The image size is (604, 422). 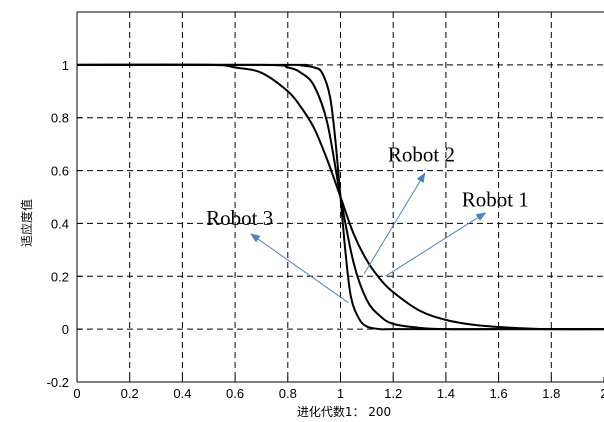 What do you see at coordinates (551, 393) in the screenshot?
I see `x-tick-label: 1.8` at bounding box center [551, 393].